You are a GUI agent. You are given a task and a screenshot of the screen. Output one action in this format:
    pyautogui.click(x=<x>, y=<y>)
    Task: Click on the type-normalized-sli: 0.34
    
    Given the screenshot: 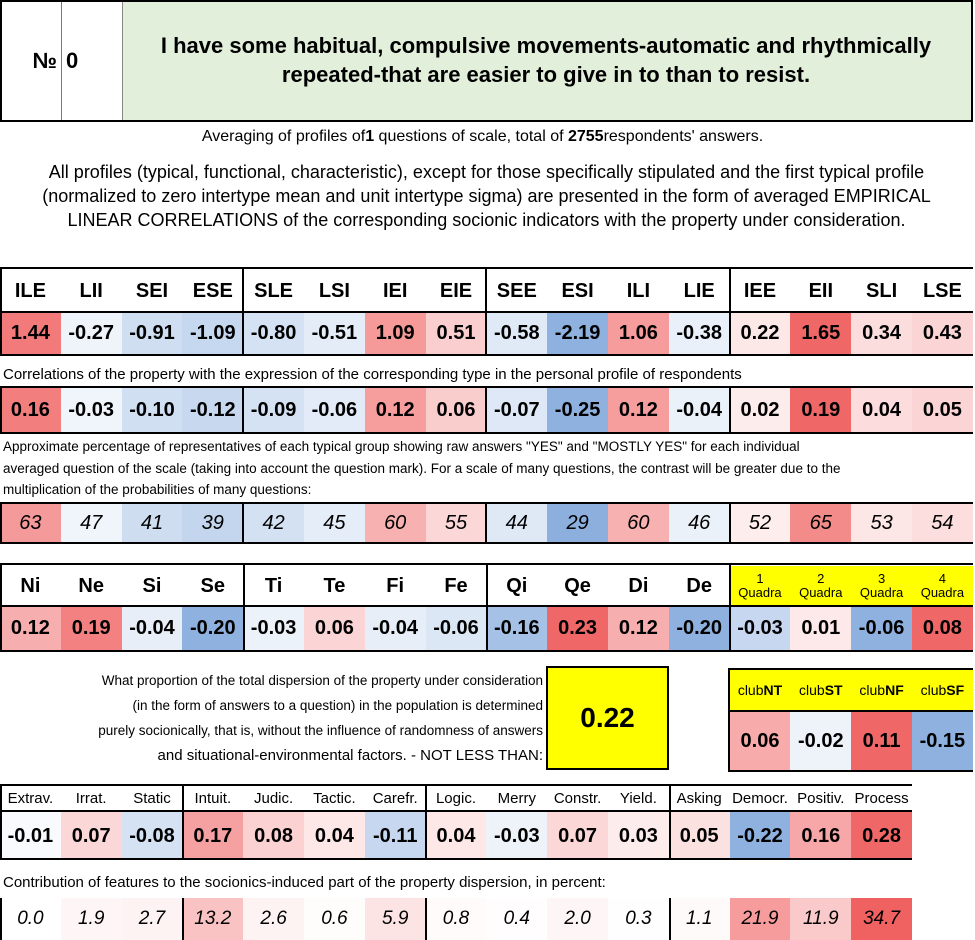 What is the action you would take?
    pyautogui.click(x=881, y=333)
    